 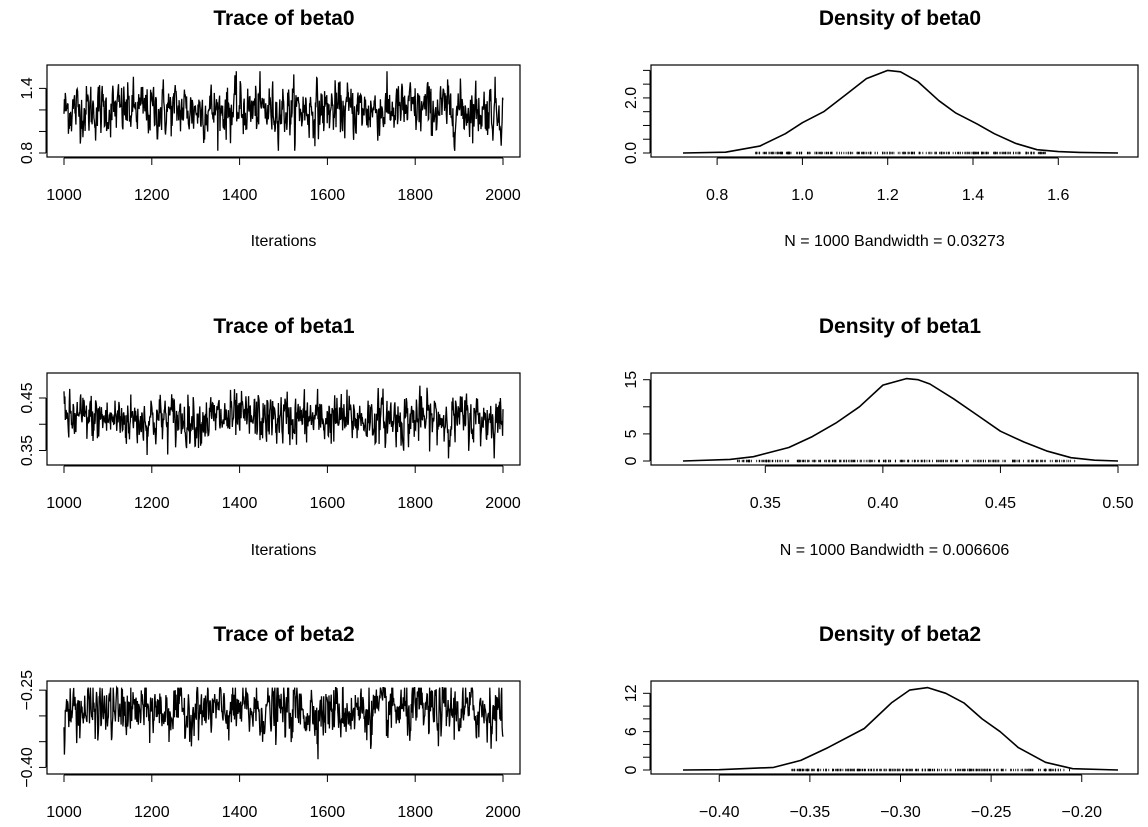 I want to click on x-tick-label: 0.35, so click(x=765, y=503).